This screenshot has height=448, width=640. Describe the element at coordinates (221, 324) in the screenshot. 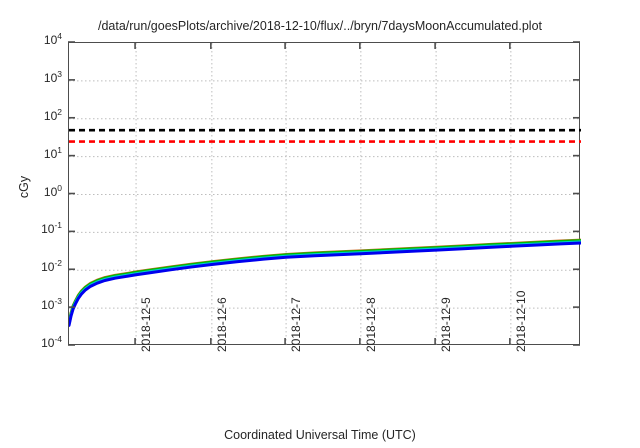

I see `x-tick-label: 2018-12-6` at that location.